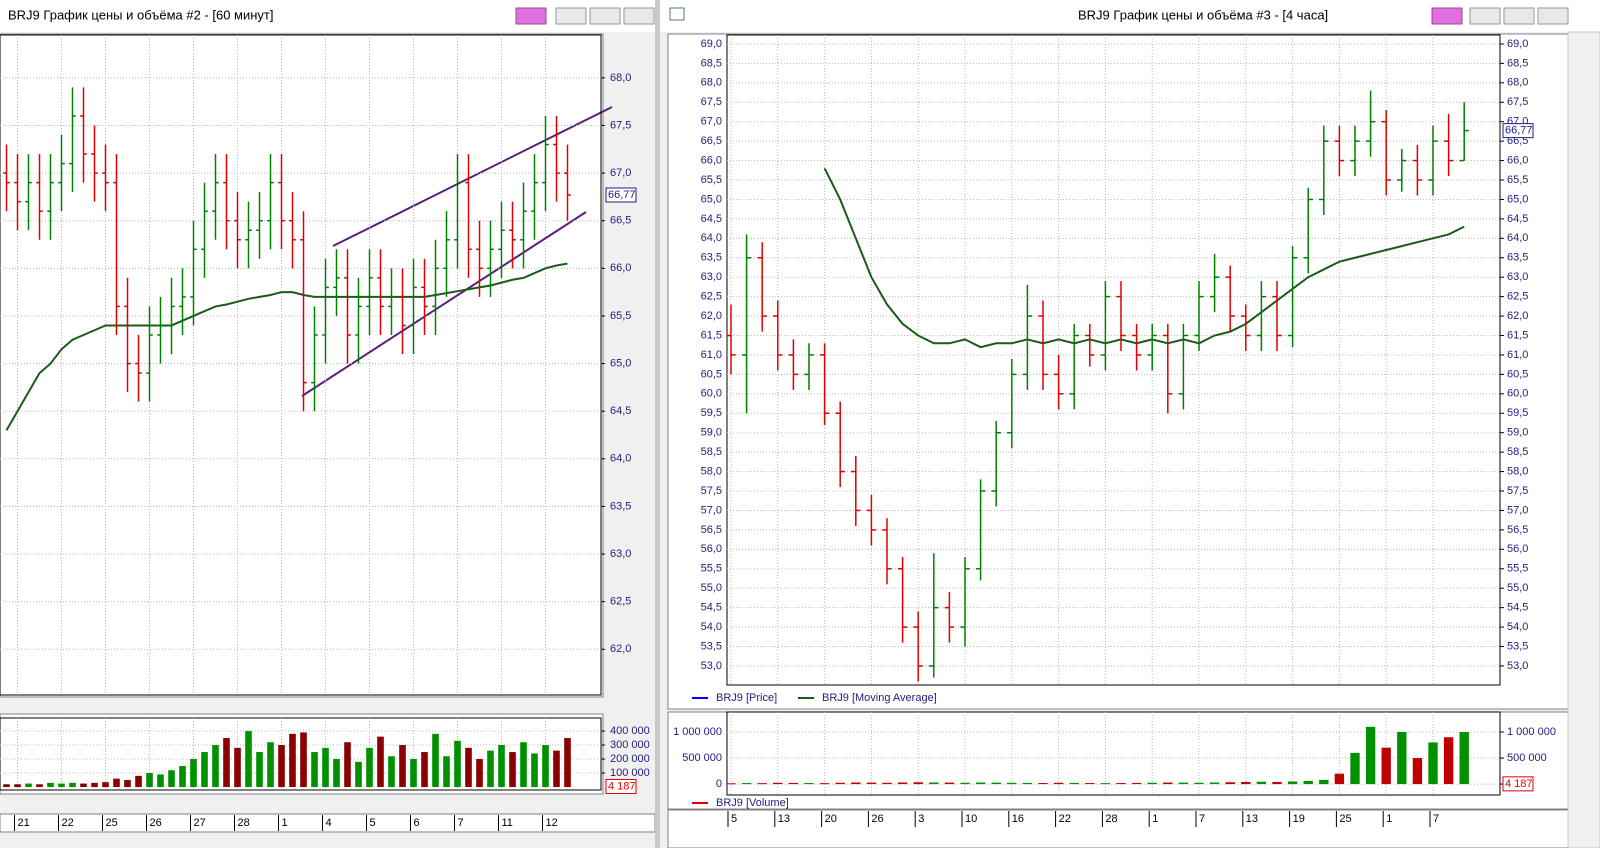  Describe the element at coordinates (1517, 491) in the screenshot. I see `y-tick-label: 57,5` at that location.